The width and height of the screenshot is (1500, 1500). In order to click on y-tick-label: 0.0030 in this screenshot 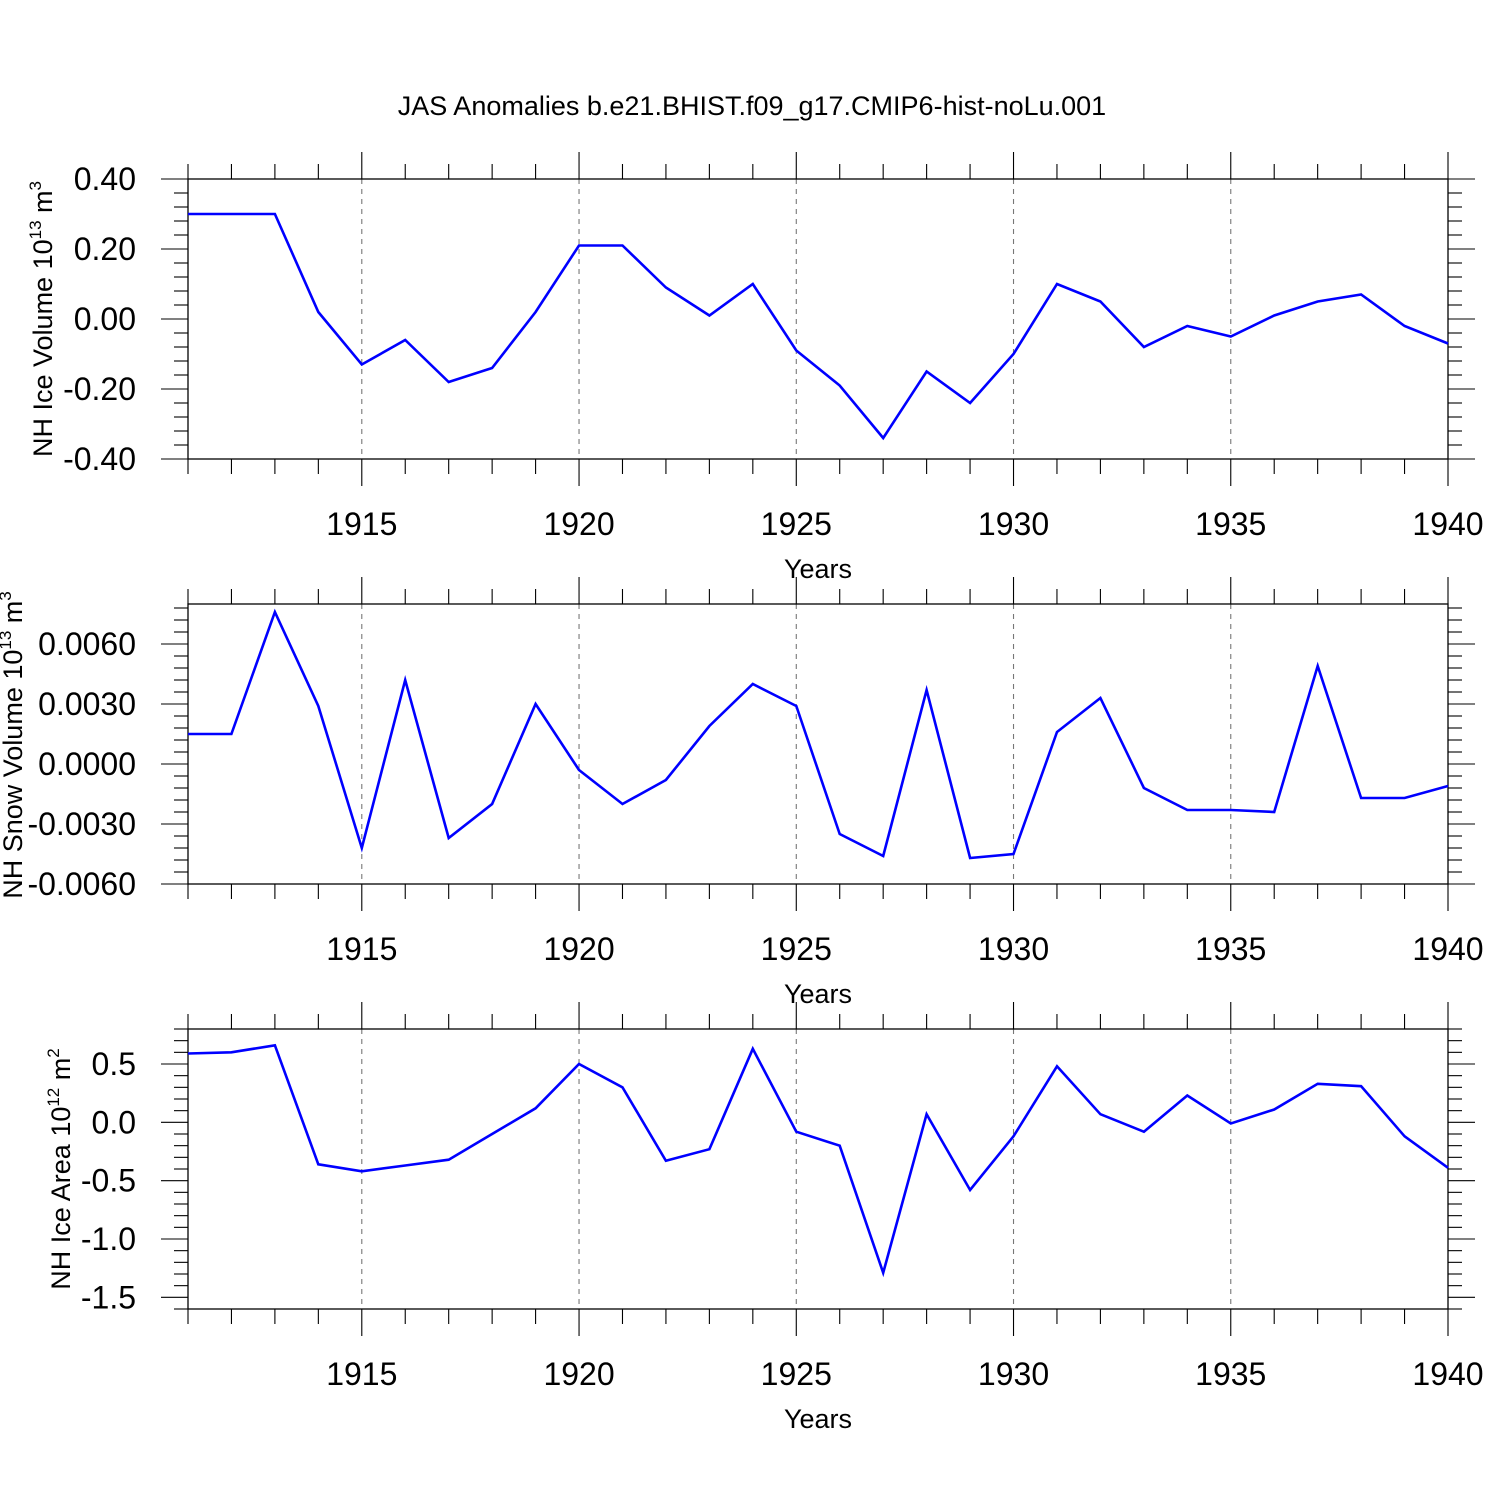, I will do `click(87, 704)`.